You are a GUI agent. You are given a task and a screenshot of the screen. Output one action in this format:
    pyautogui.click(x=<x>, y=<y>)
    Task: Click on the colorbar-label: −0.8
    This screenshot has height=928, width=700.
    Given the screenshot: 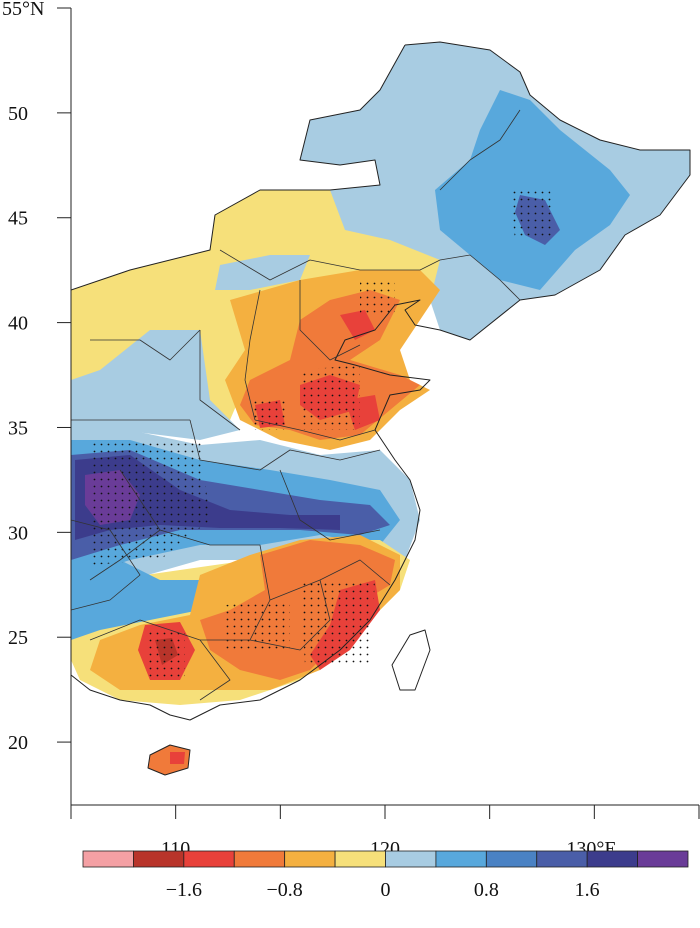 What is the action you would take?
    pyautogui.click(x=285, y=890)
    